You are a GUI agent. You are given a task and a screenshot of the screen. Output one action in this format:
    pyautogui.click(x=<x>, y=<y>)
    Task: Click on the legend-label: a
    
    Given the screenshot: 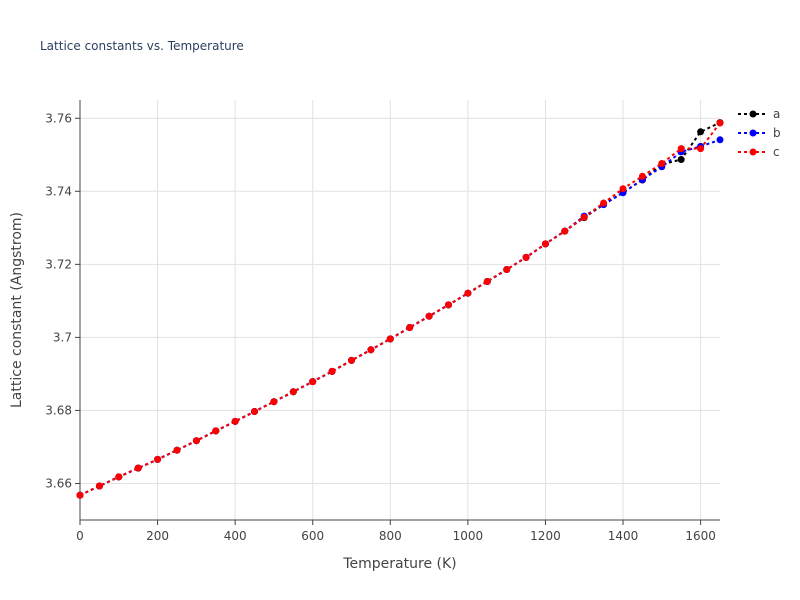 What is the action you would take?
    pyautogui.click(x=776, y=114)
    